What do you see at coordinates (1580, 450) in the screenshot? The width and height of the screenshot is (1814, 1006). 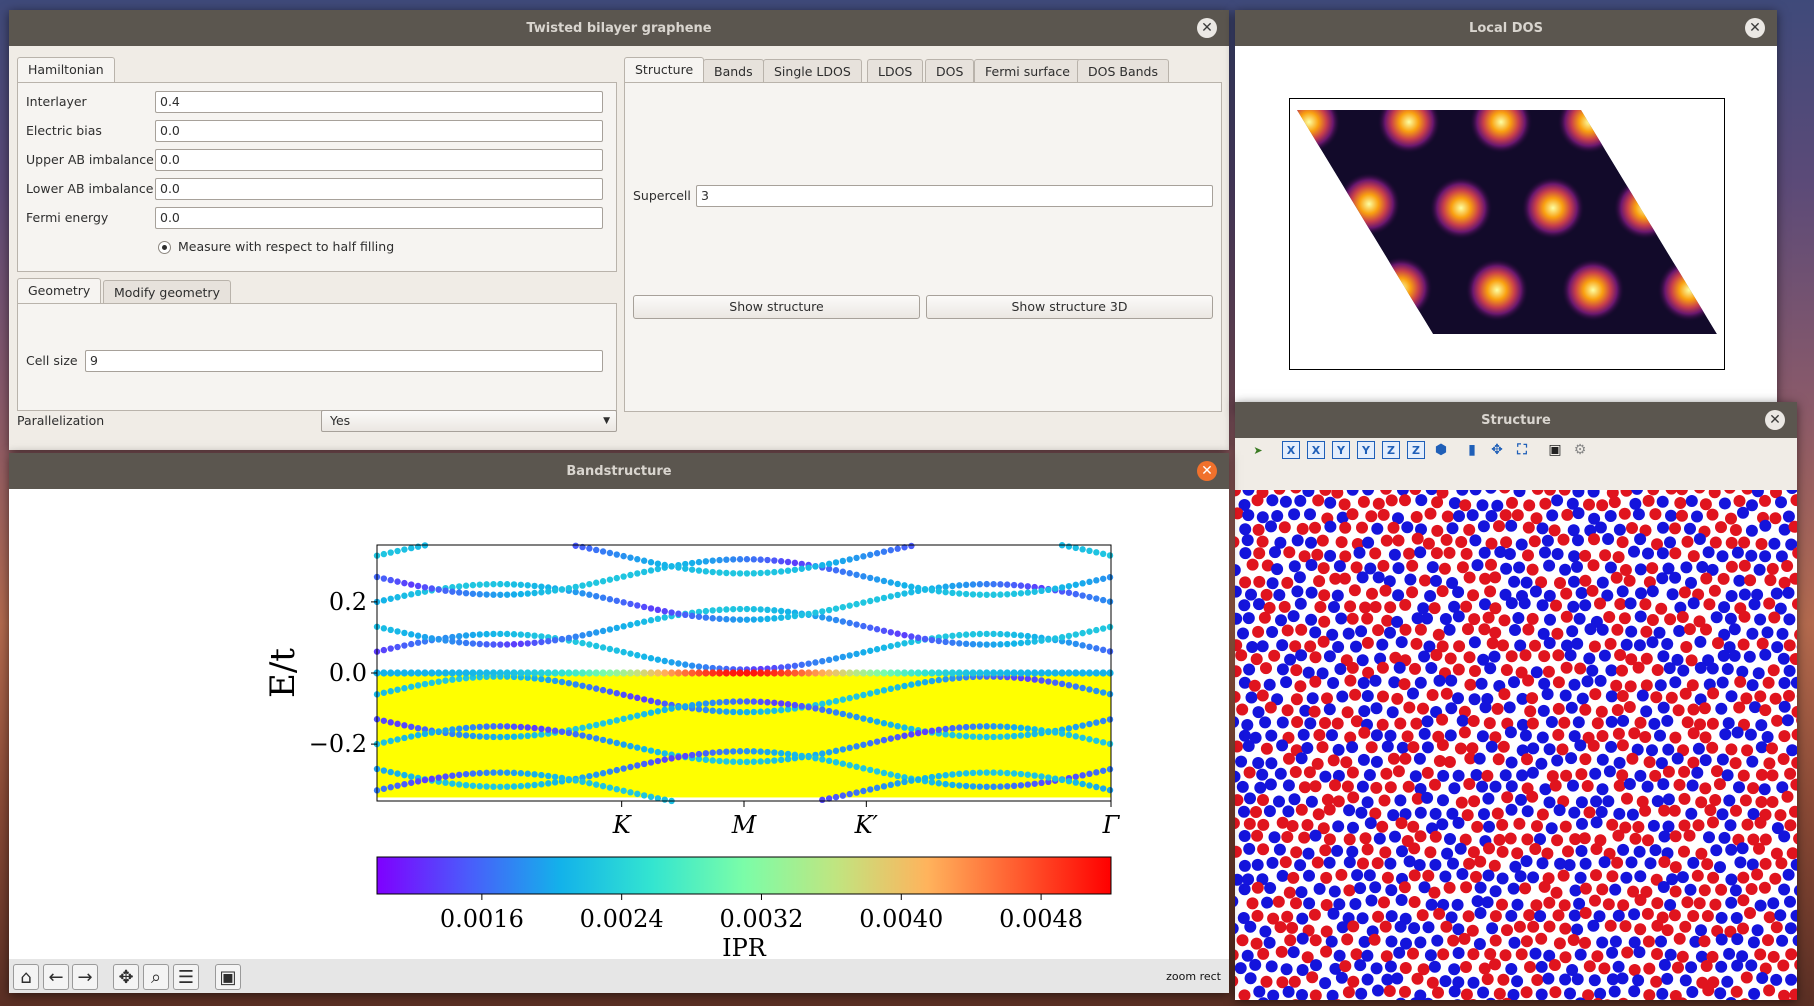 I see `settings-icon: ⚙` at bounding box center [1580, 450].